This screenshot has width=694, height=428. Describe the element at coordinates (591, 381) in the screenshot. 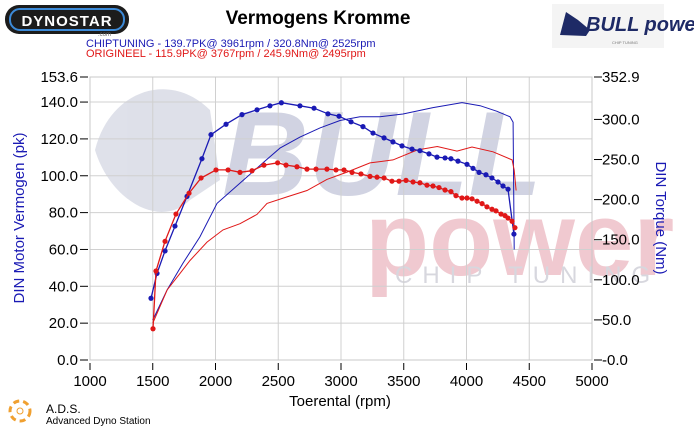

I see `x-tick-label: 5000` at that location.